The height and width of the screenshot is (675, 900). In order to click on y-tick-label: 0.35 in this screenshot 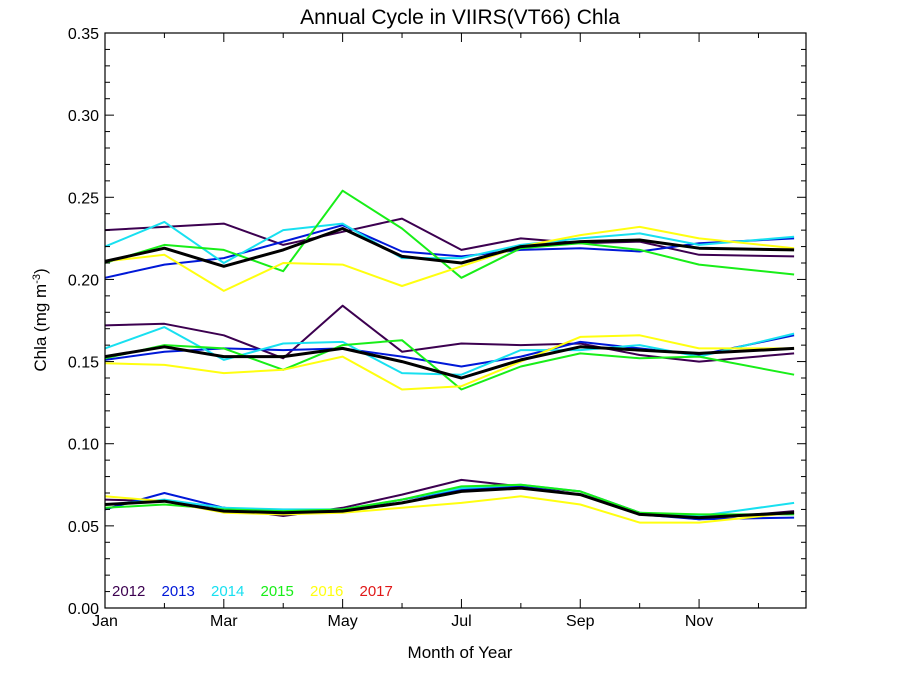, I will do `click(83, 34)`.